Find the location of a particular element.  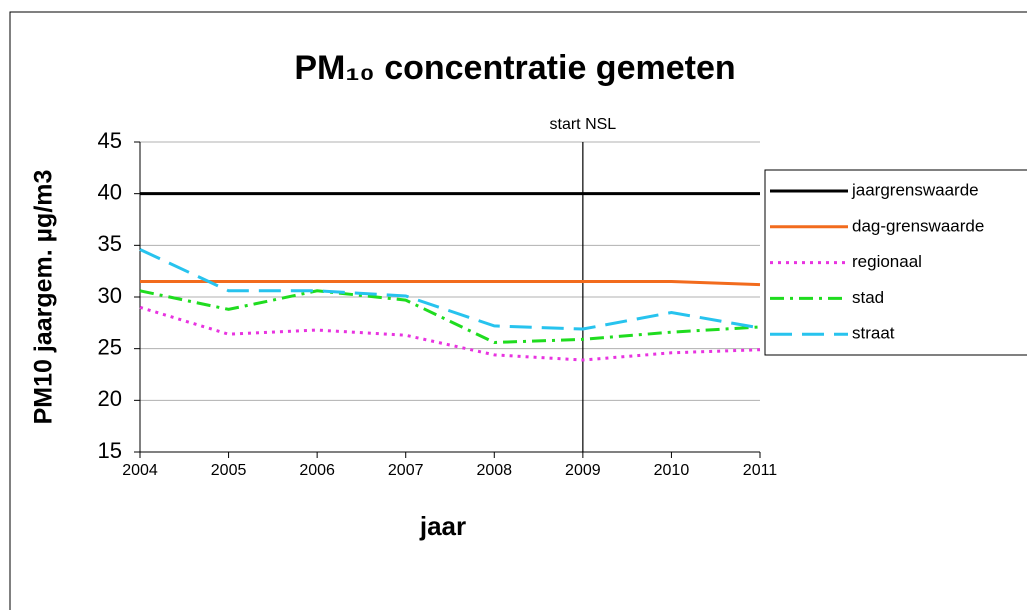

legend-box is located at coordinates (895, 262).